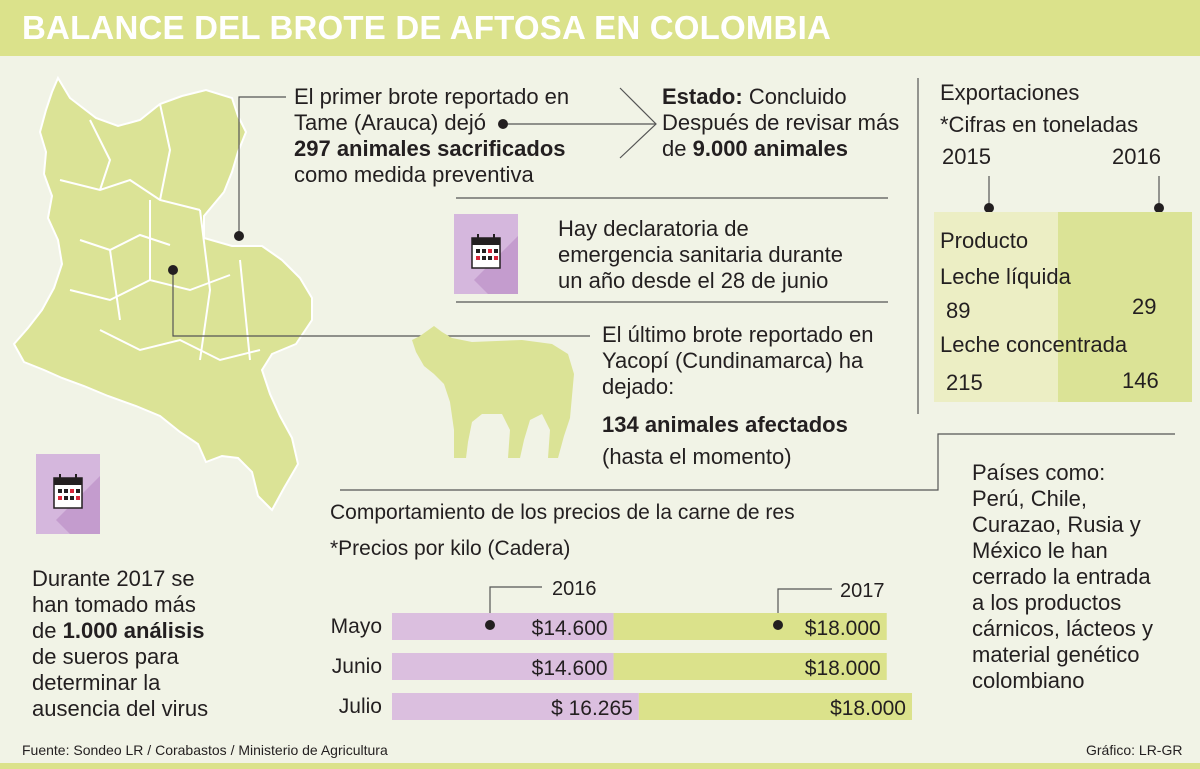  What do you see at coordinates (966, 156) in the screenshot?
I see `export-year-2015: 2015` at bounding box center [966, 156].